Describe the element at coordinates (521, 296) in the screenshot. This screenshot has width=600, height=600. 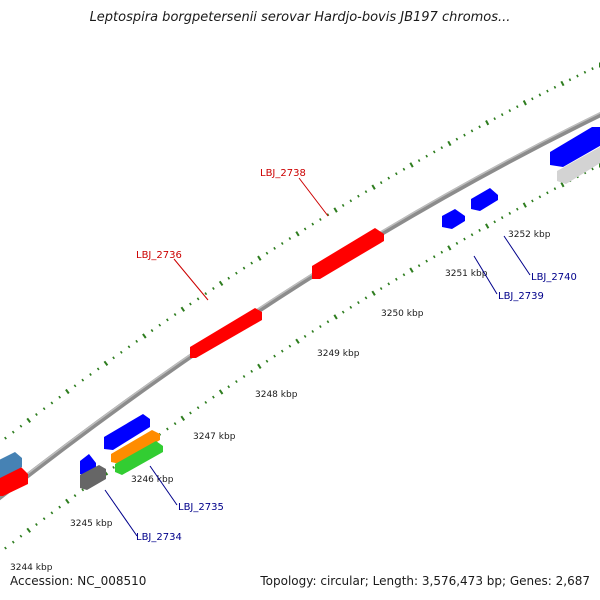
I see `gene-label-LBJ_2739: LBJ_2739` at that location.